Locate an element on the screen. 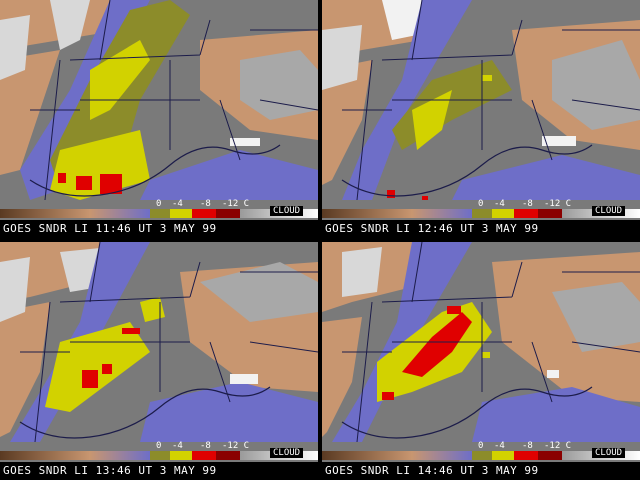 This screenshot has height=480, width=640. panel-caption: GOES SNDR LI 14:46 UT 3 MAY 99 is located at coordinates (481, 471).